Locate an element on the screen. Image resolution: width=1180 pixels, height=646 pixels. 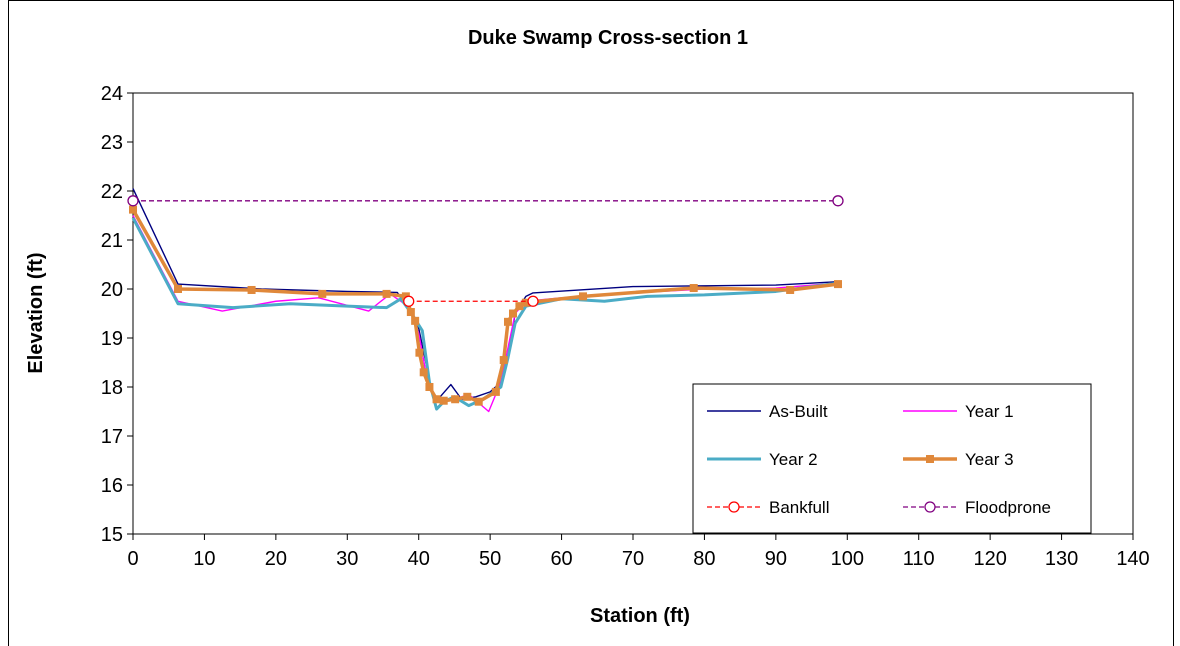
legend-item-year-2: Year 2 is located at coordinates (762, 459).